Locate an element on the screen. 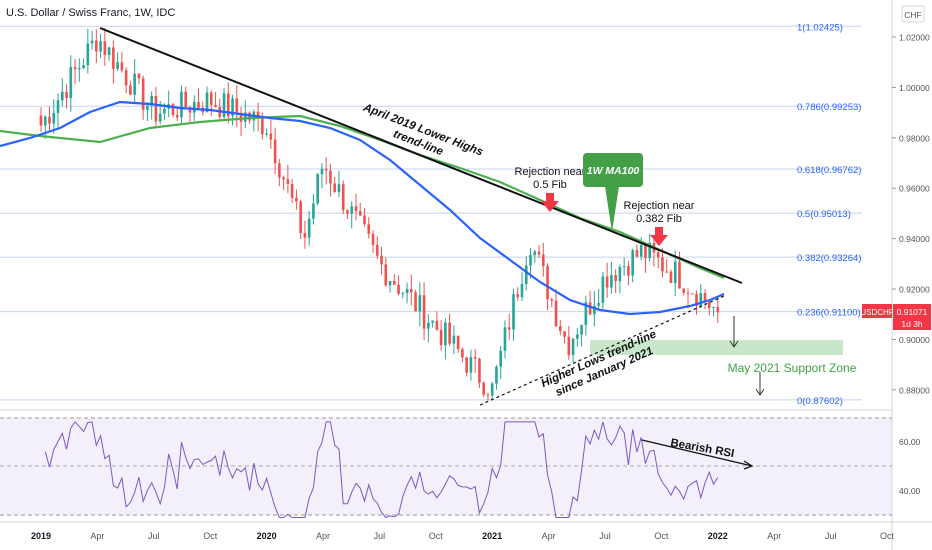 The height and width of the screenshot is (550, 932). rsi-trendline is located at coordinates (697, 453).